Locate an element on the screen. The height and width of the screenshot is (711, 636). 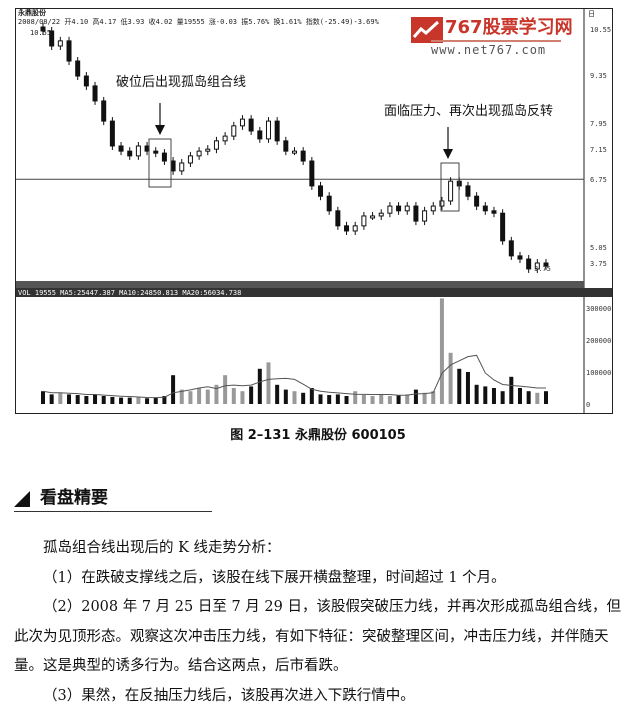
volume-tick-label: 200000 is located at coordinates (598, 341).